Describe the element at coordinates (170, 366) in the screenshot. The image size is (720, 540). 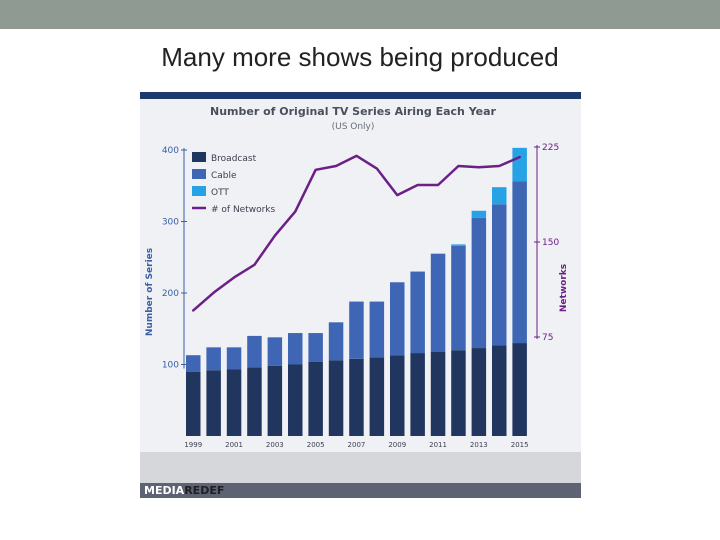
I see `y-tick-label: 100` at that location.